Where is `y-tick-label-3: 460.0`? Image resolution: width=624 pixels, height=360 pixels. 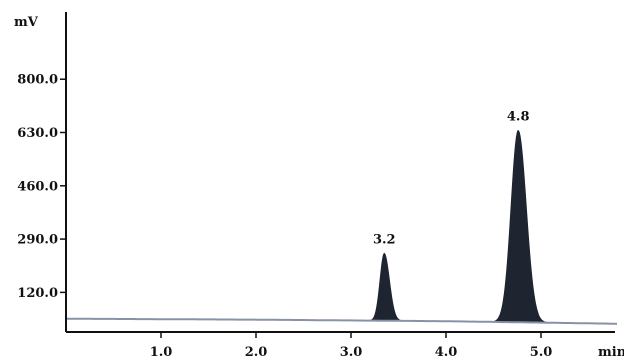 y-tick-label-3: 460.0 is located at coordinates (37, 186).